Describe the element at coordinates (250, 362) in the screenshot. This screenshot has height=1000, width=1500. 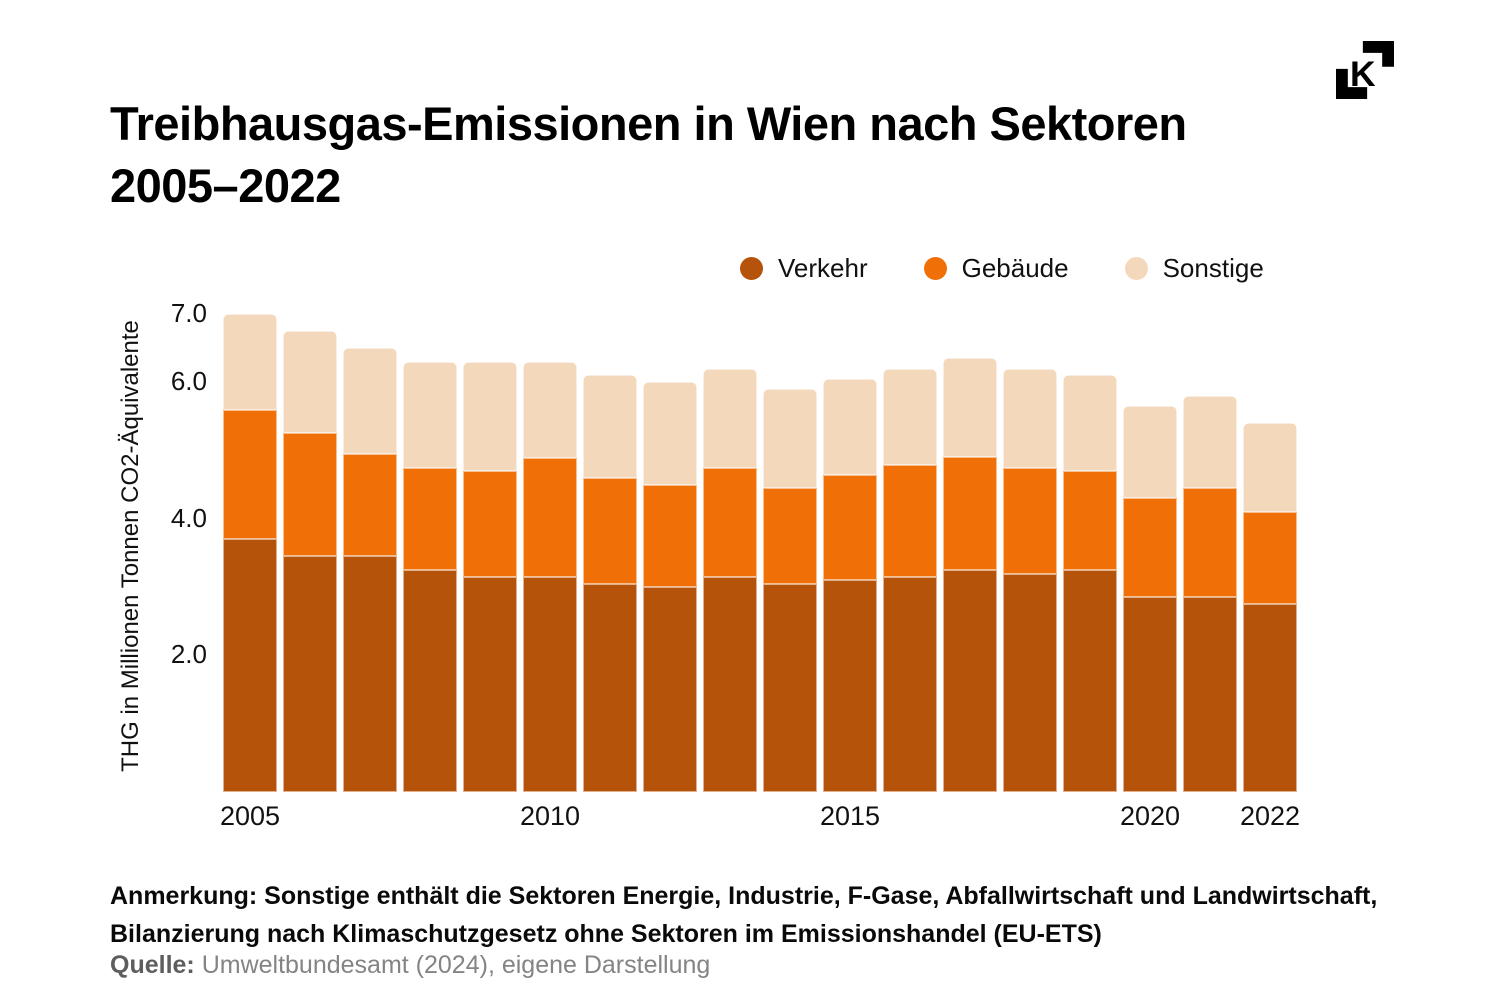
I see `bar-2005-sonstige` at that location.